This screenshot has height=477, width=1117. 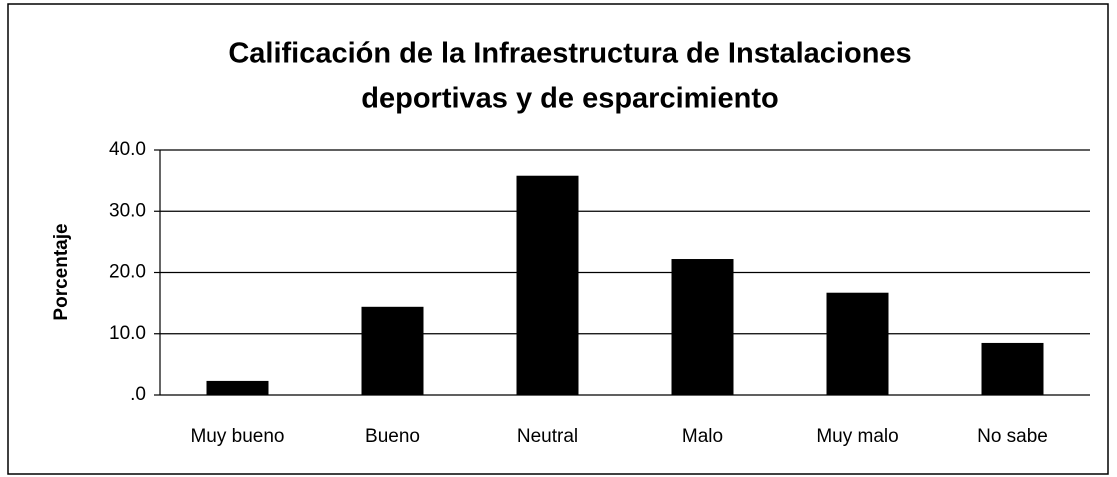 I want to click on y-tick-label: .0, so click(x=138, y=394).